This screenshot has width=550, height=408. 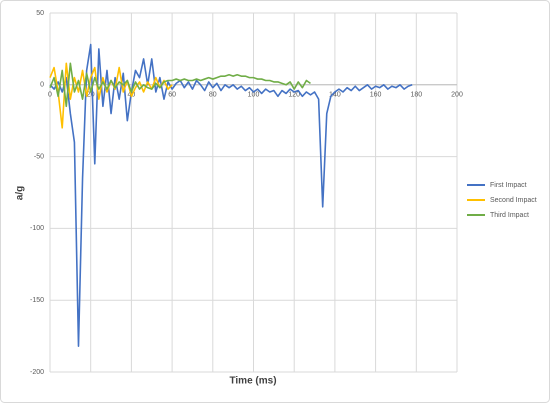 I want to click on x-tick-label: 0, so click(x=50, y=95).